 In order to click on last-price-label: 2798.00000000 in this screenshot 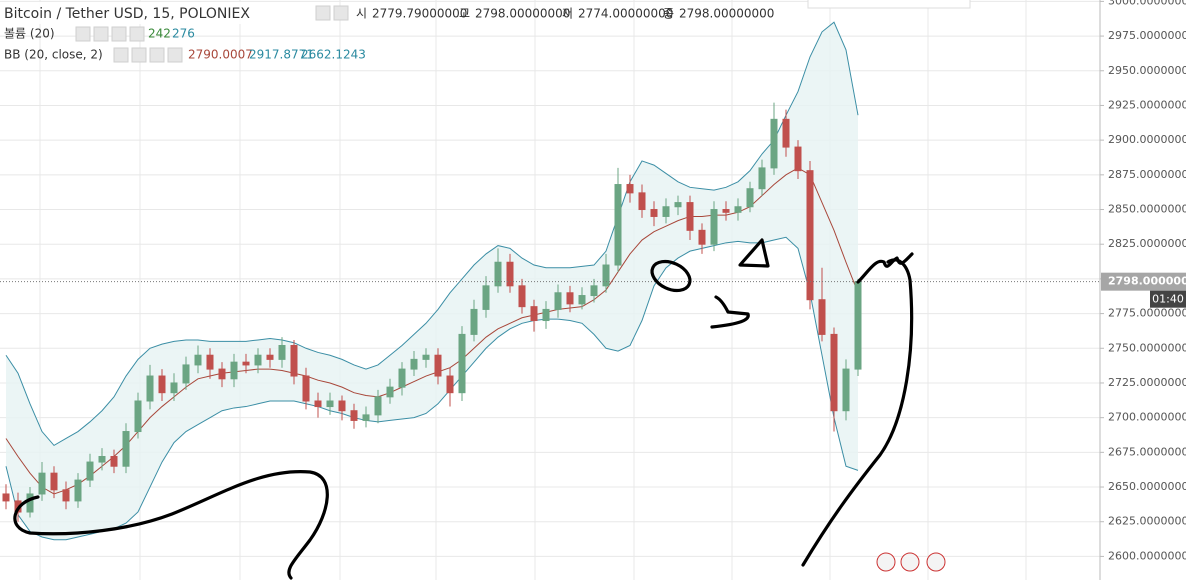, I will do `click(1147, 281)`.